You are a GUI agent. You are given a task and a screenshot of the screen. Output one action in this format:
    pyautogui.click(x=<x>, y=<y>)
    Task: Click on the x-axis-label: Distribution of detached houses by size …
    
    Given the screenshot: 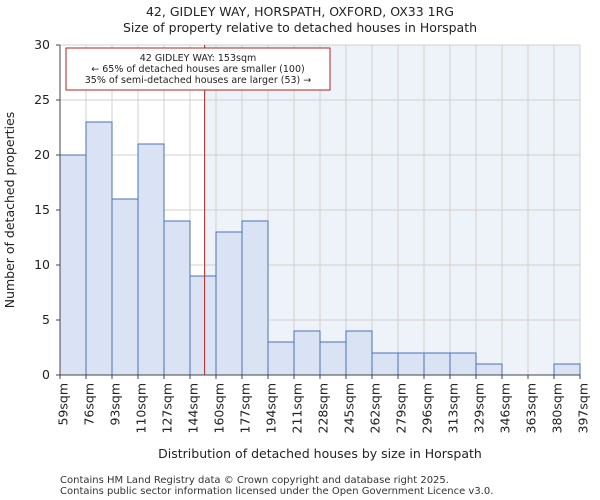 What is the action you would take?
    pyautogui.click(x=320, y=453)
    